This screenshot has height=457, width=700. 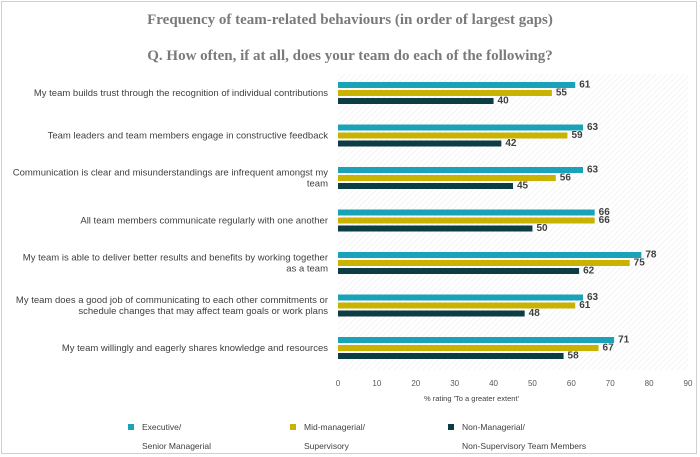 I want to click on data-label: 40, so click(x=504, y=101).